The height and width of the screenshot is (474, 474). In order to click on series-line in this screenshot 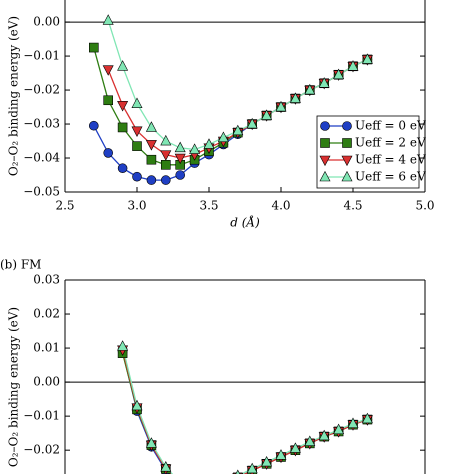, I will do `click(244, 410)`.